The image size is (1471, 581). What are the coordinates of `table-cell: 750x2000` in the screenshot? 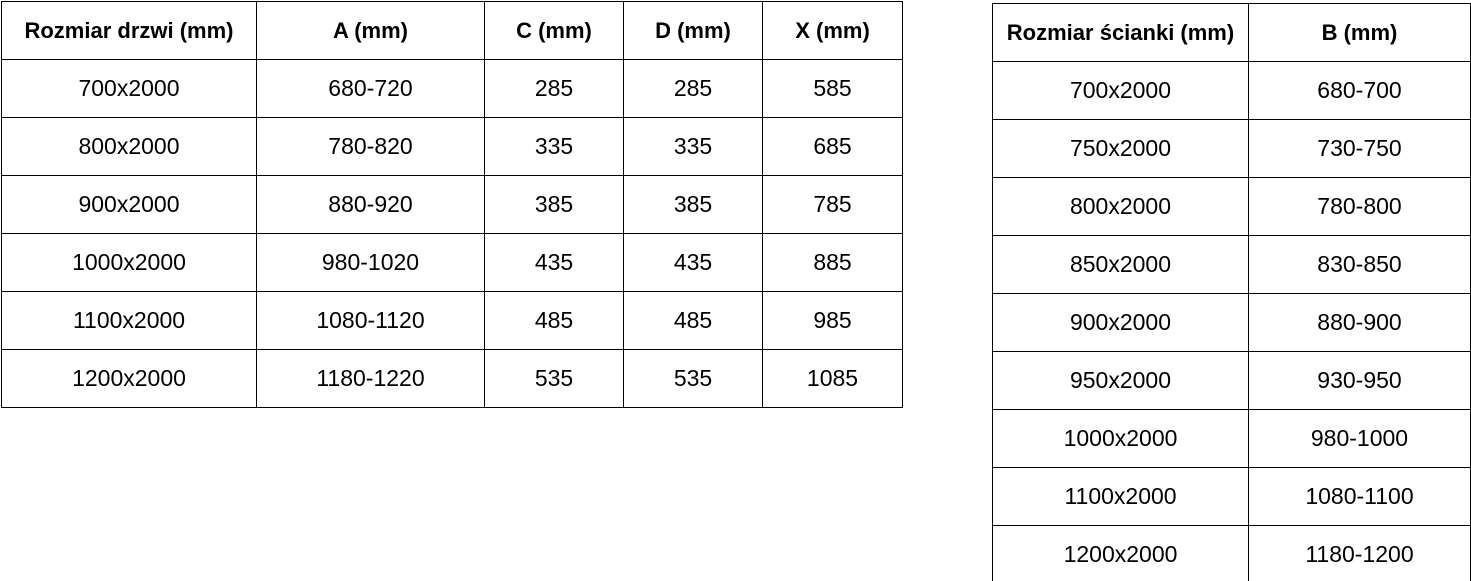 It's located at (1120, 148).